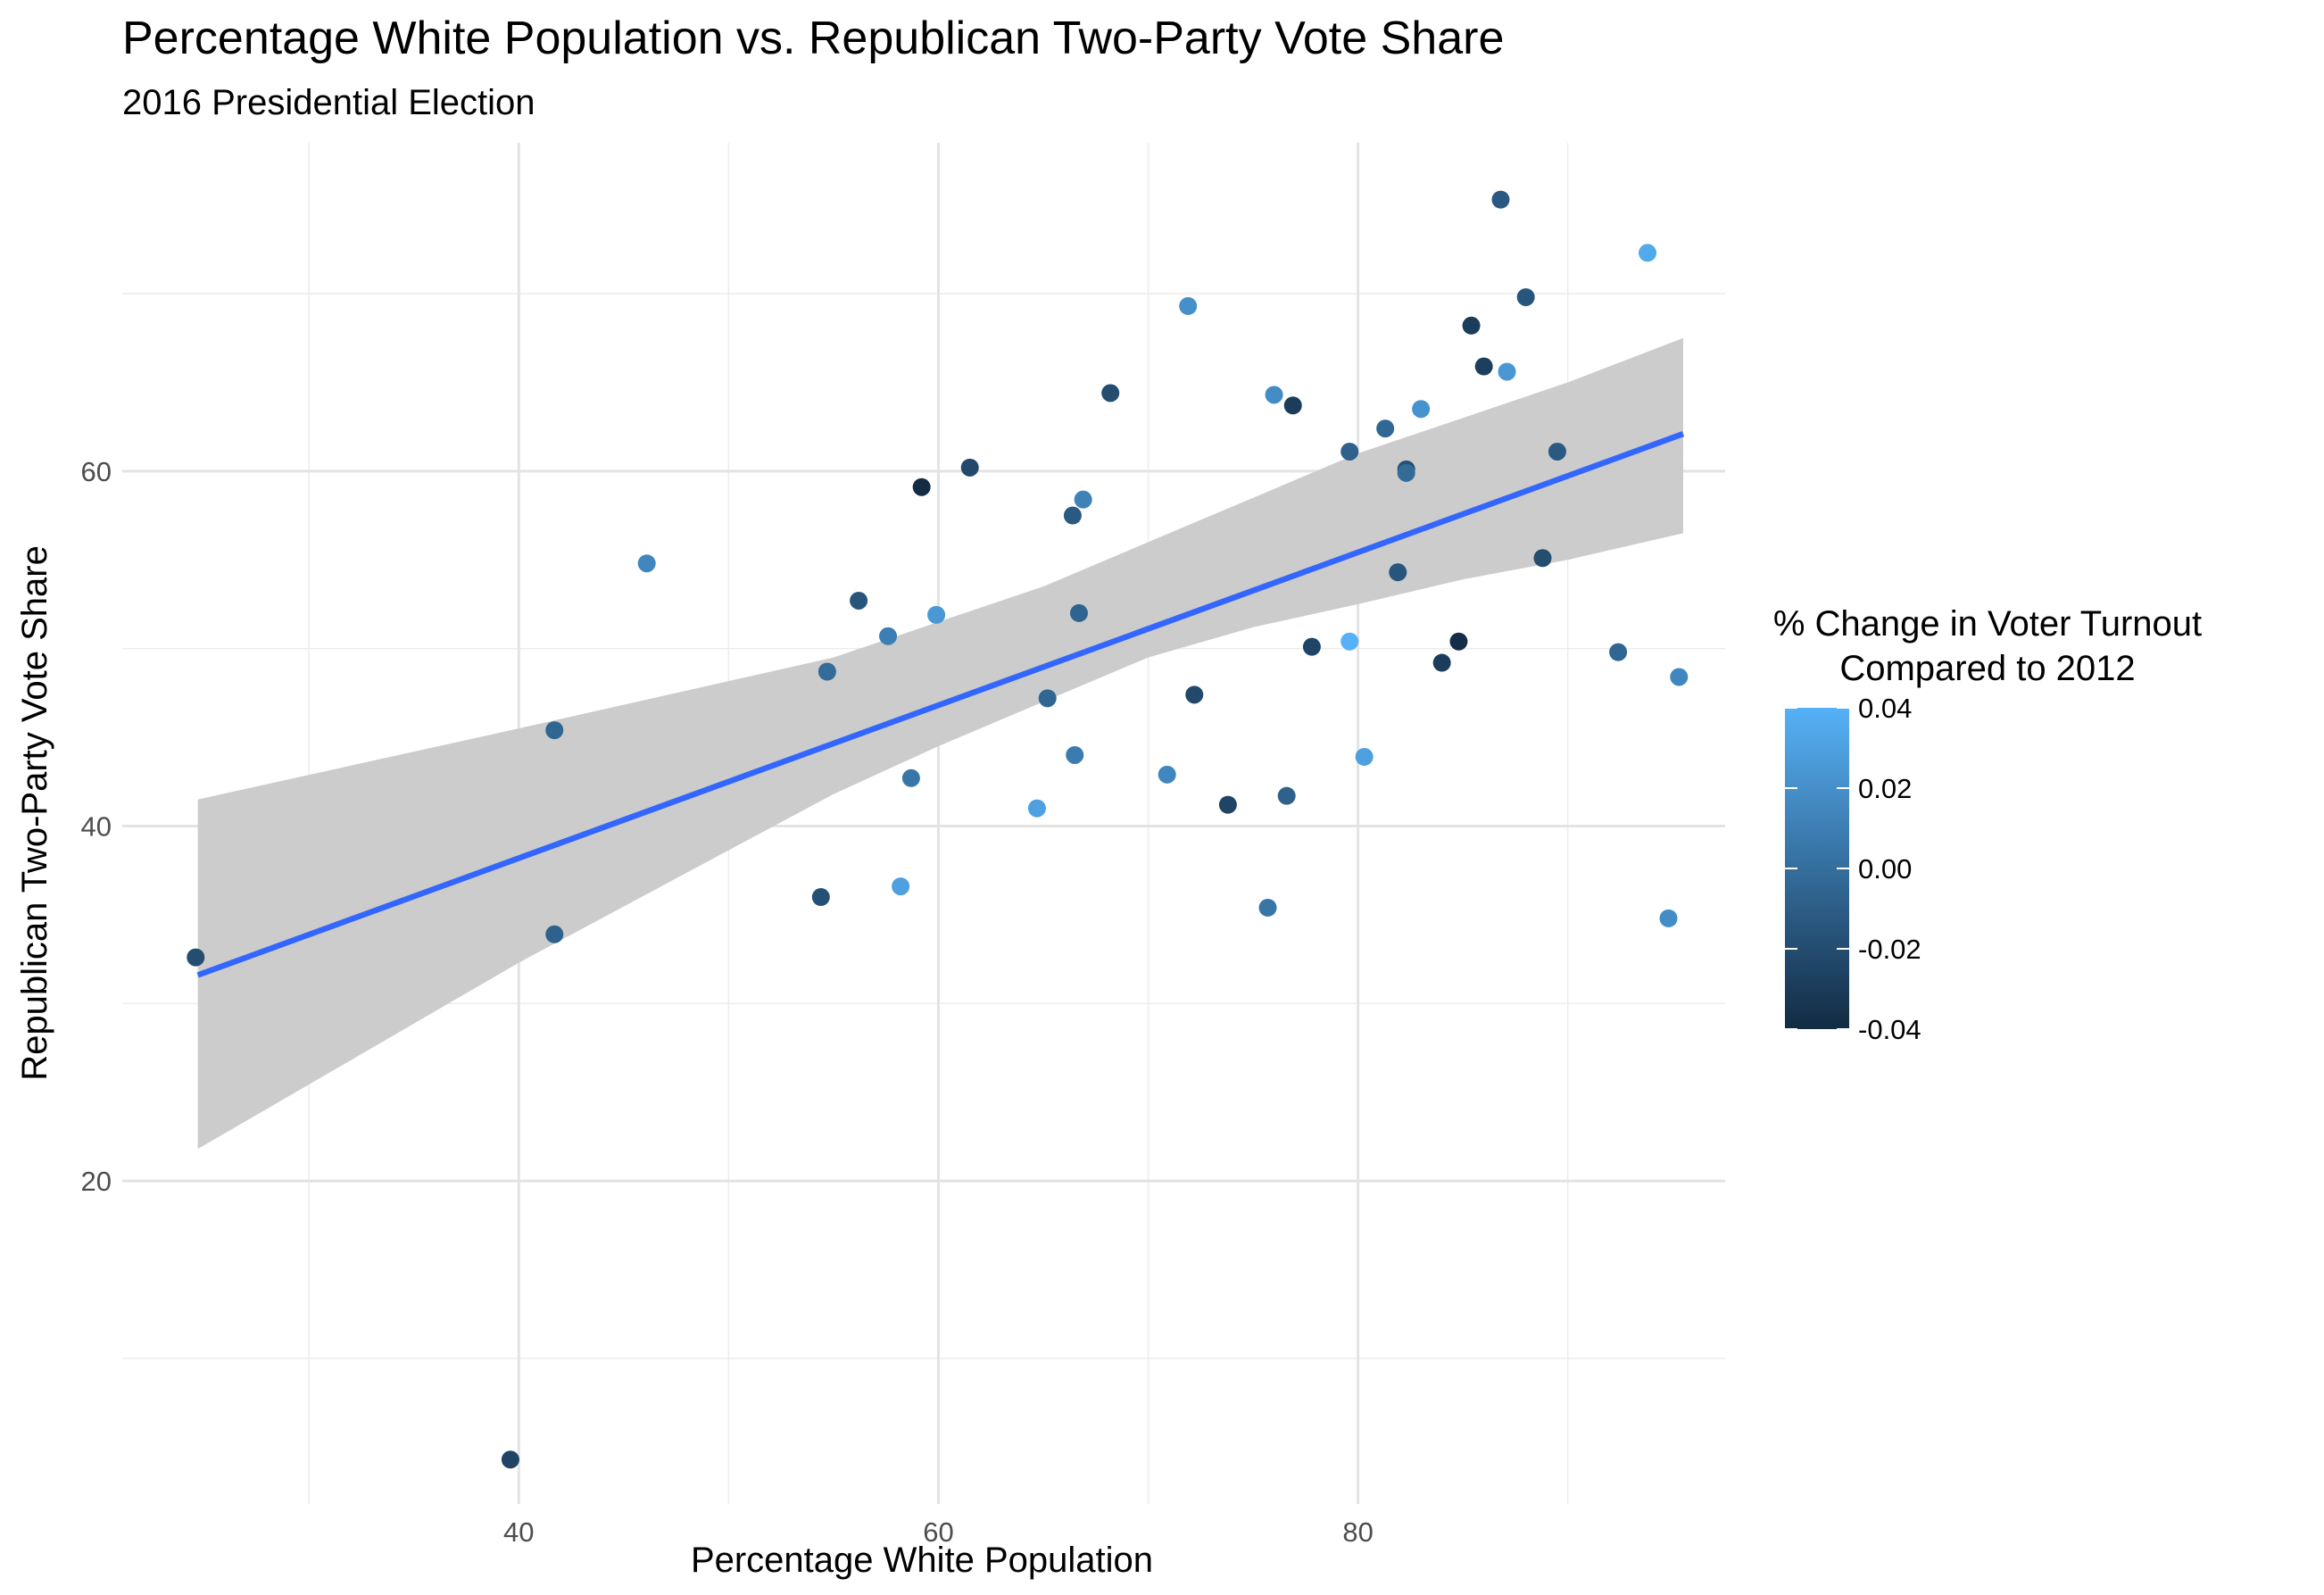  I want to click on y-tick-label: 20, so click(96, 1181).